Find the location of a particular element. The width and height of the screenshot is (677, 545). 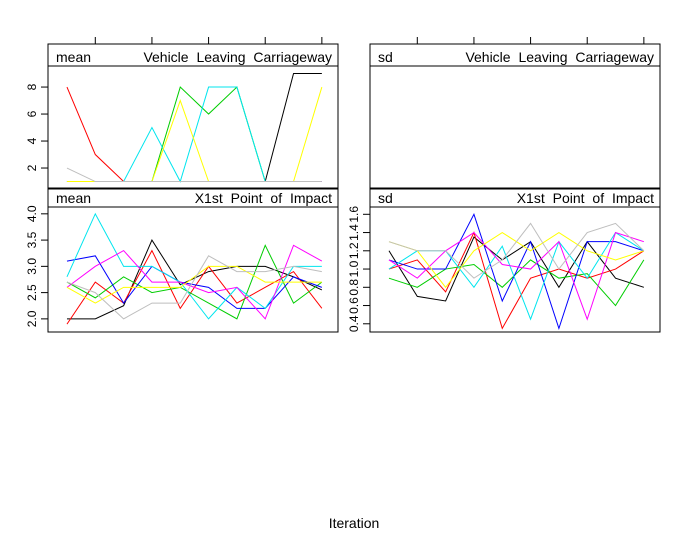

y-tick-label: 1.2 is located at coordinates (354, 250).